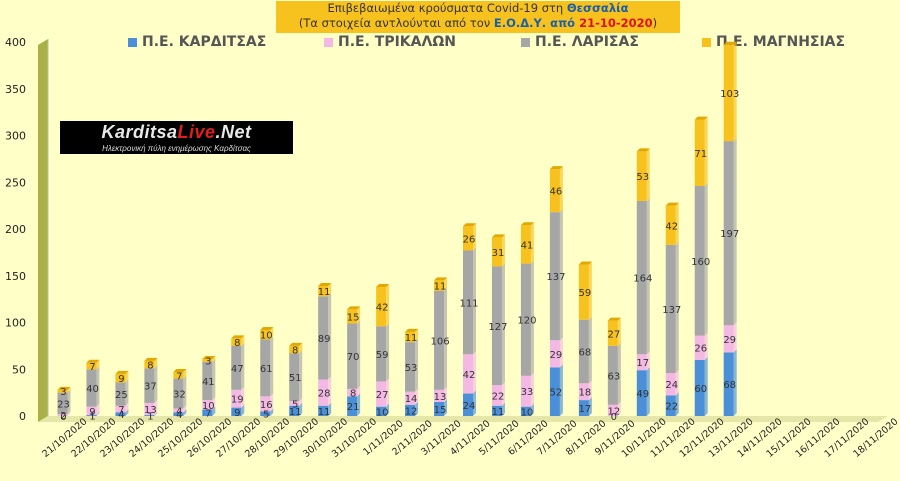  I want to click on data-label: 53, so click(411, 368).